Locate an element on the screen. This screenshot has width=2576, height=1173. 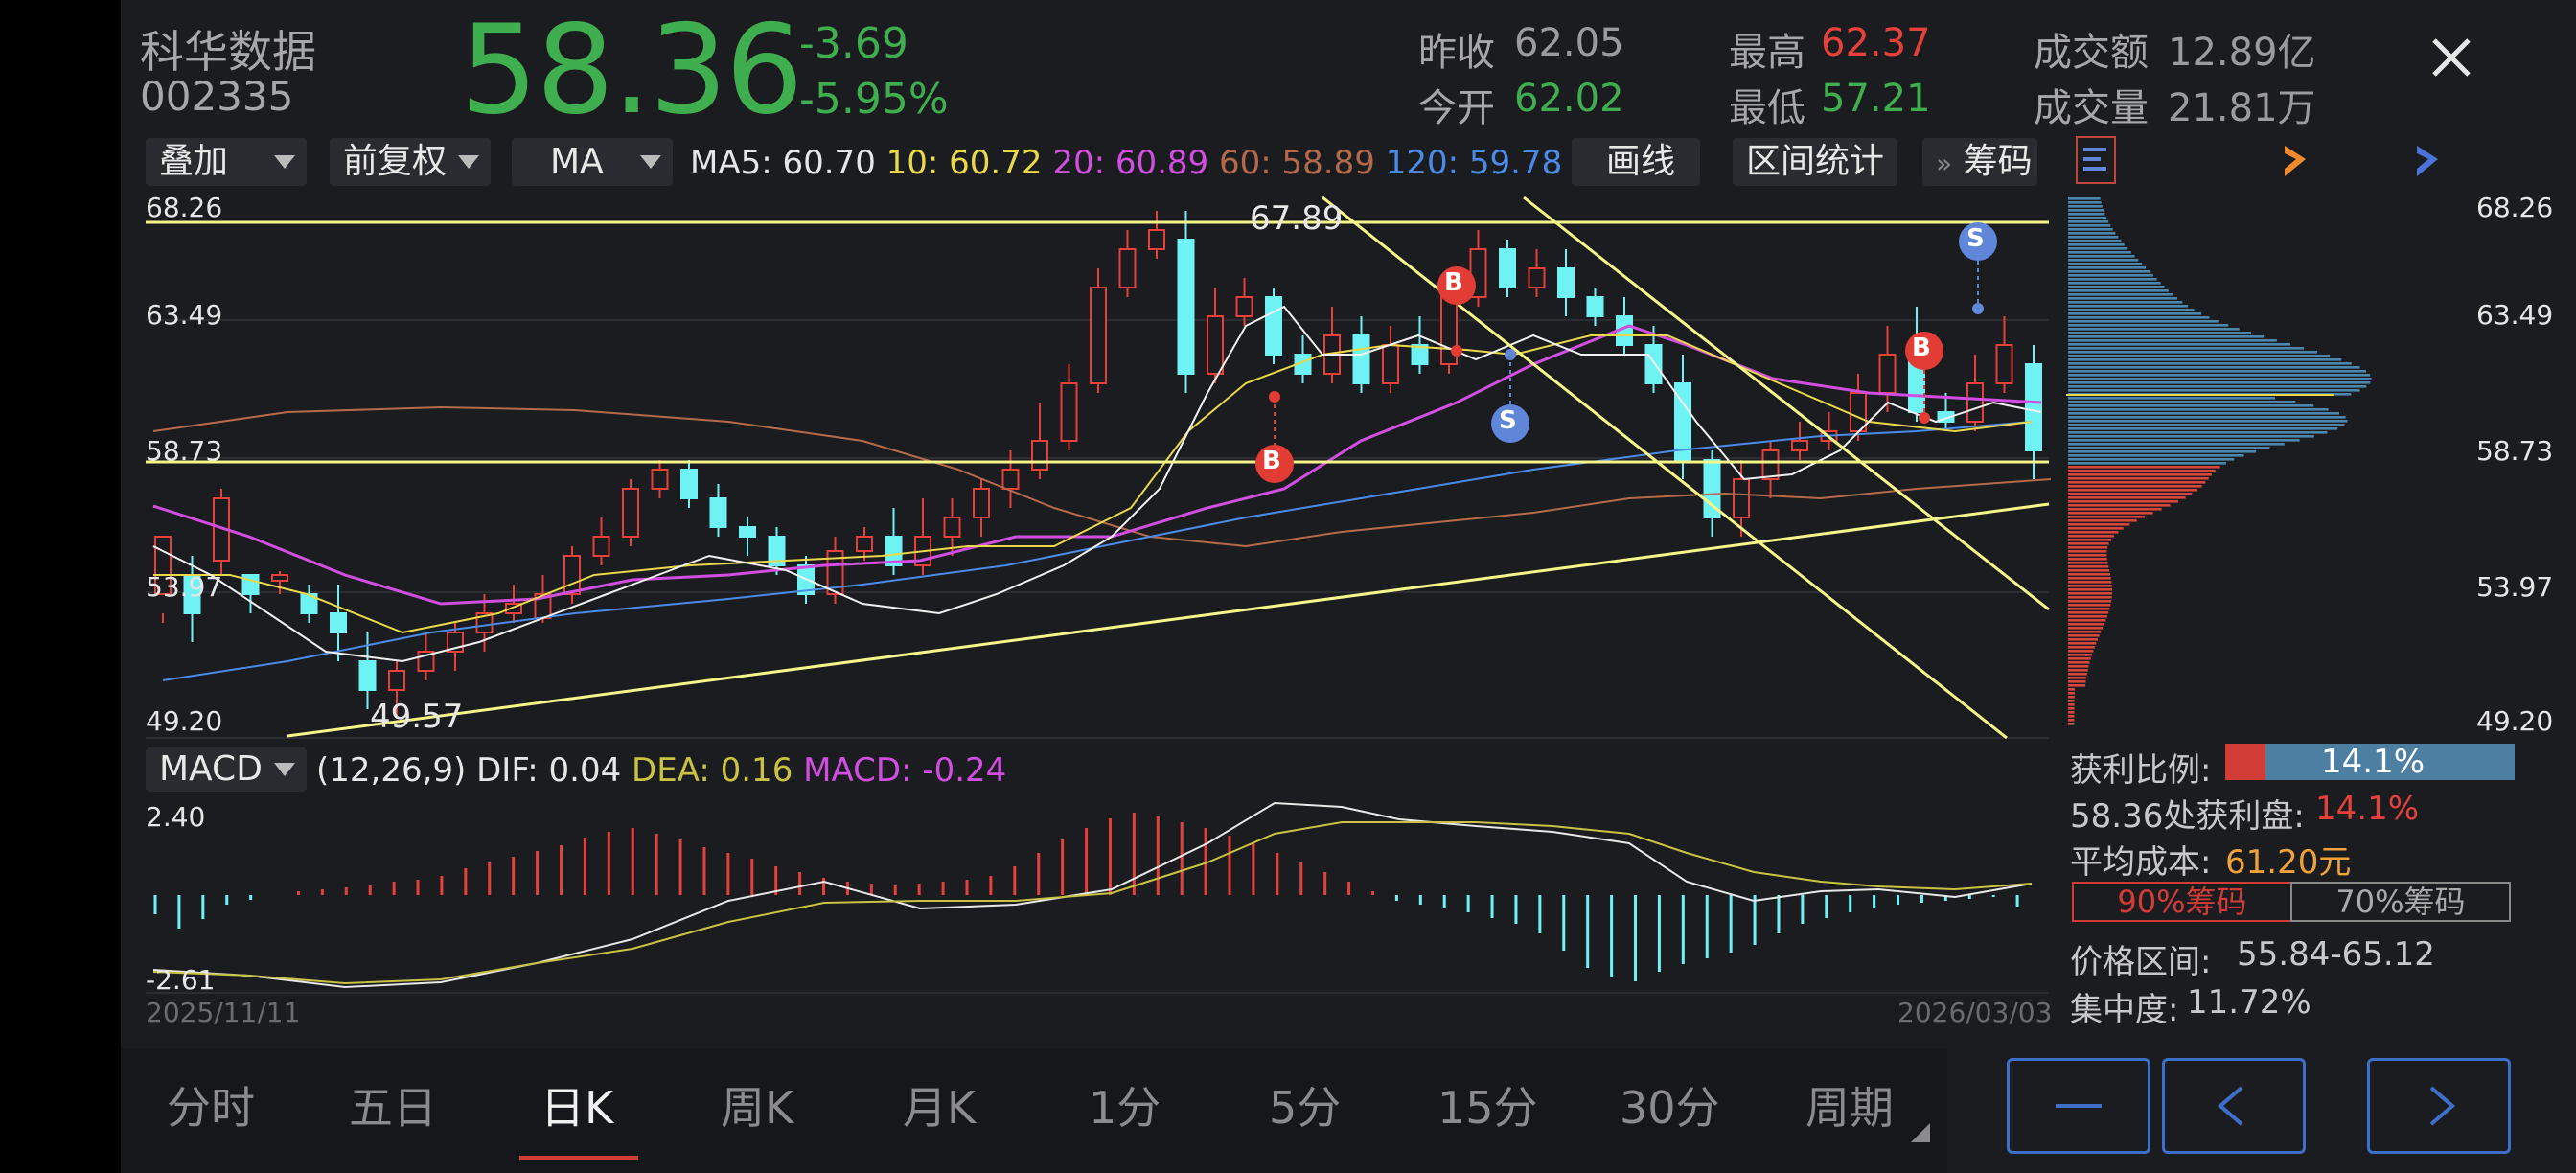
tab-15min: 15分 is located at coordinates (1488, 1108).